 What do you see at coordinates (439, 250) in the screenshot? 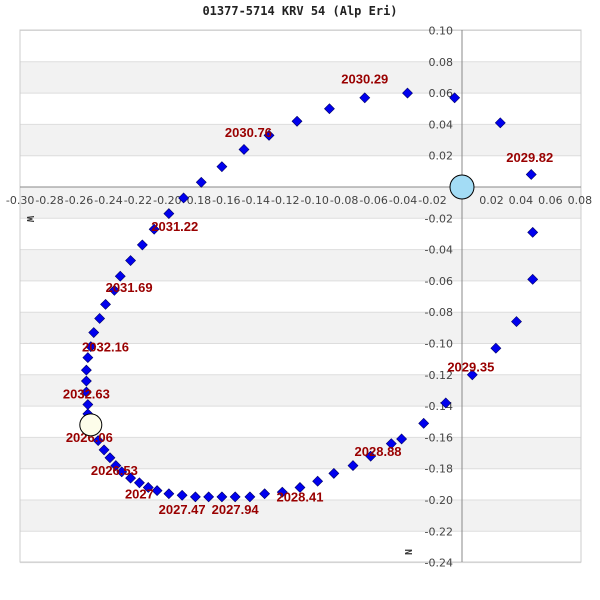
I see `y-tick-label: -0.04` at bounding box center [439, 250].